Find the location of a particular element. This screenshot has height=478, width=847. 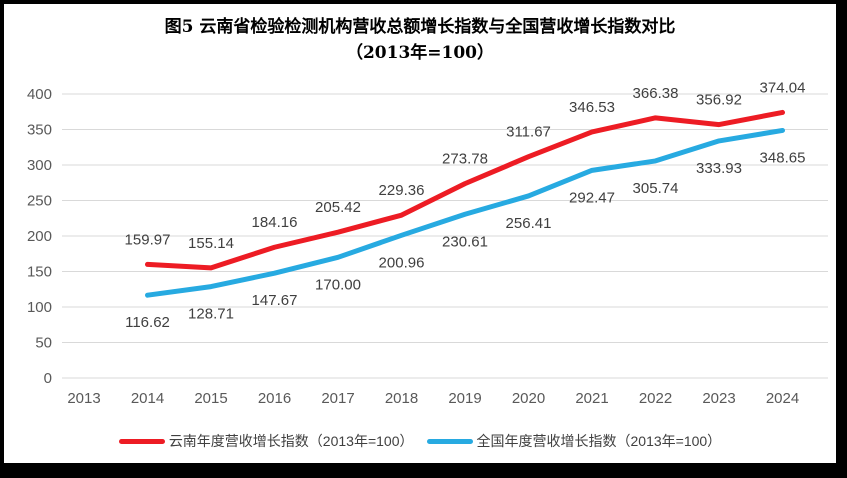

data-label: 305.74 is located at coordinates (656, 188).